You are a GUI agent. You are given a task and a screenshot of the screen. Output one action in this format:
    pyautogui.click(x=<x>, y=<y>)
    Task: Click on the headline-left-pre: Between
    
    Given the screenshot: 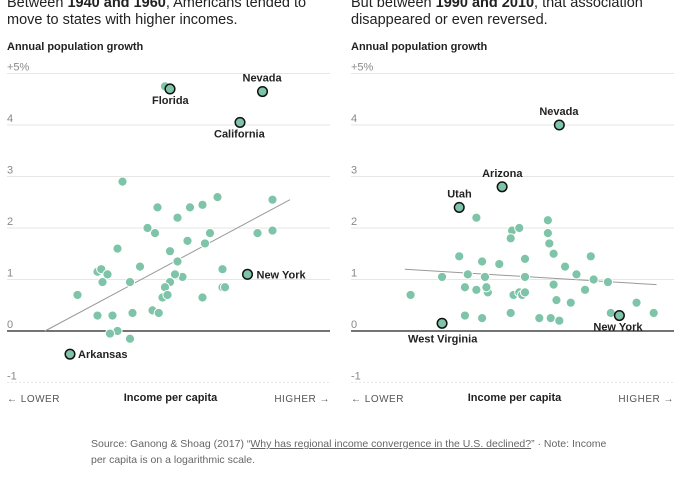 What is the action you would take?
    pyautogui.click(x=37, y=5)
    